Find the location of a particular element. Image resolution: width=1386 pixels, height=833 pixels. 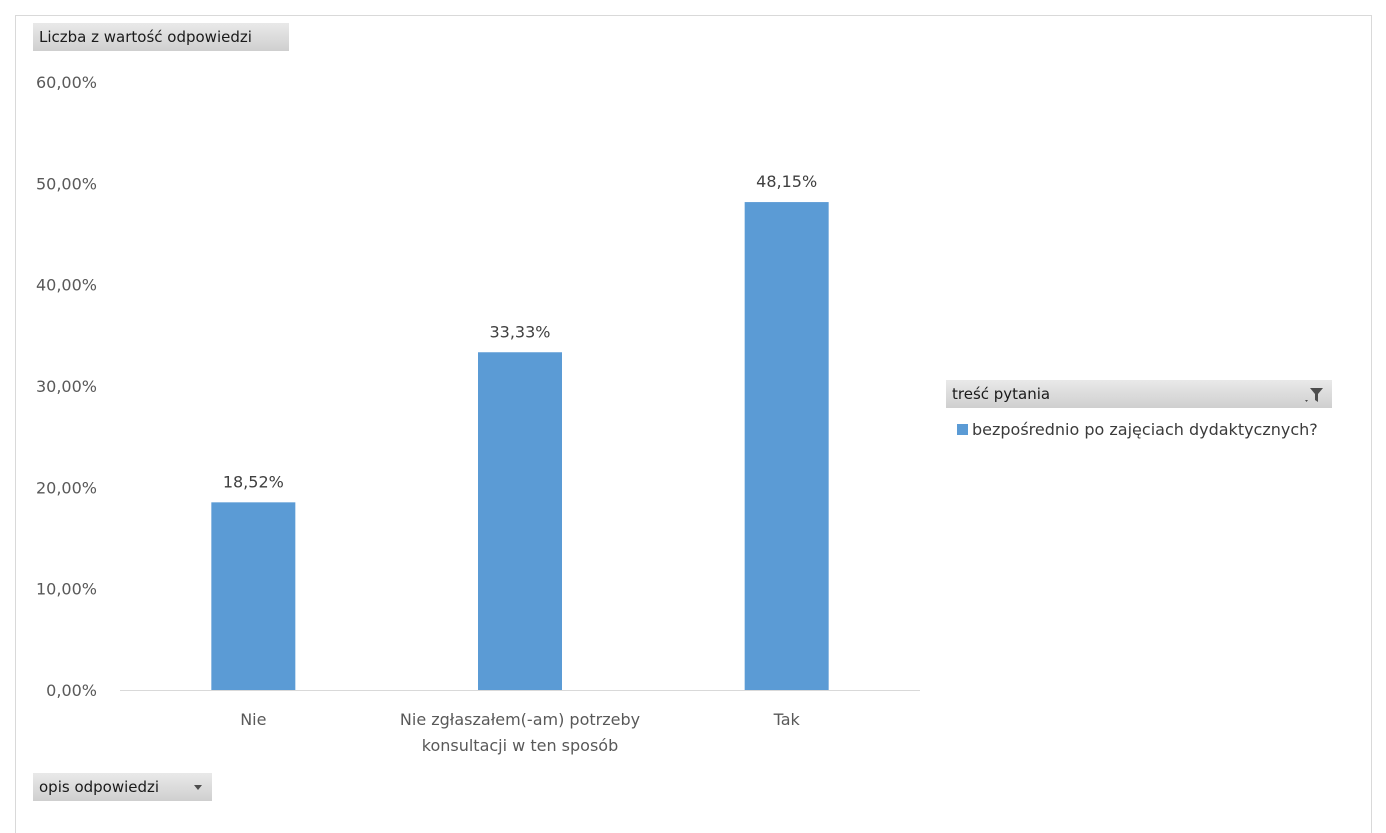

x-tick-label: Nie zgłaszałem(-am) potrzeby is located at coordinates (520, 719).